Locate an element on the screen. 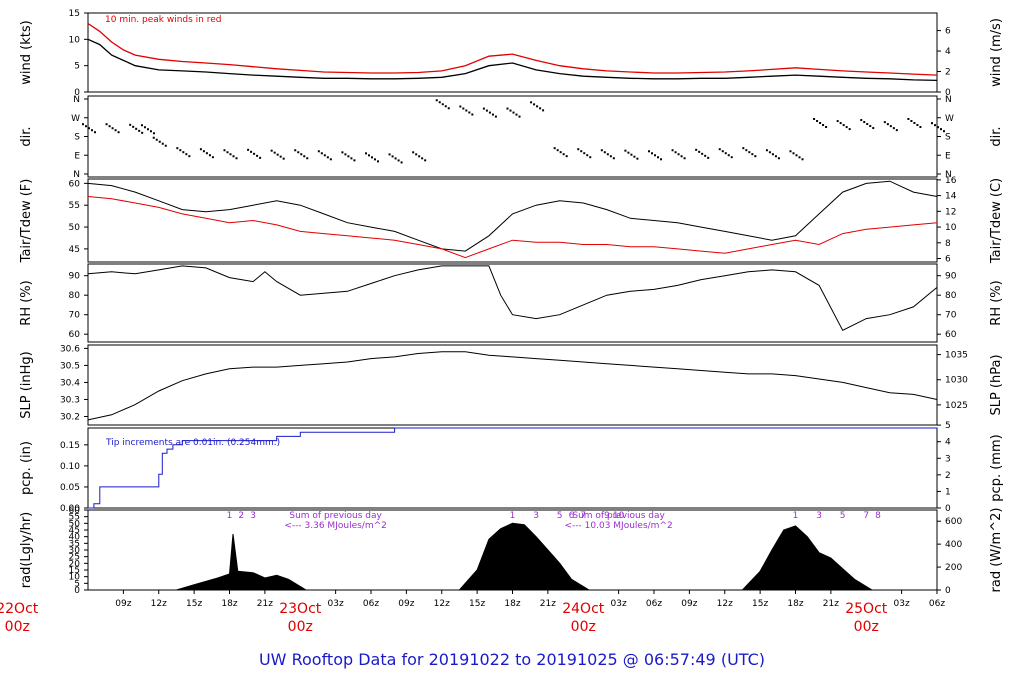 The width and height of the screenshot is (1024, 700). left-tick-label: 70 is located at coordinates (75, 316).